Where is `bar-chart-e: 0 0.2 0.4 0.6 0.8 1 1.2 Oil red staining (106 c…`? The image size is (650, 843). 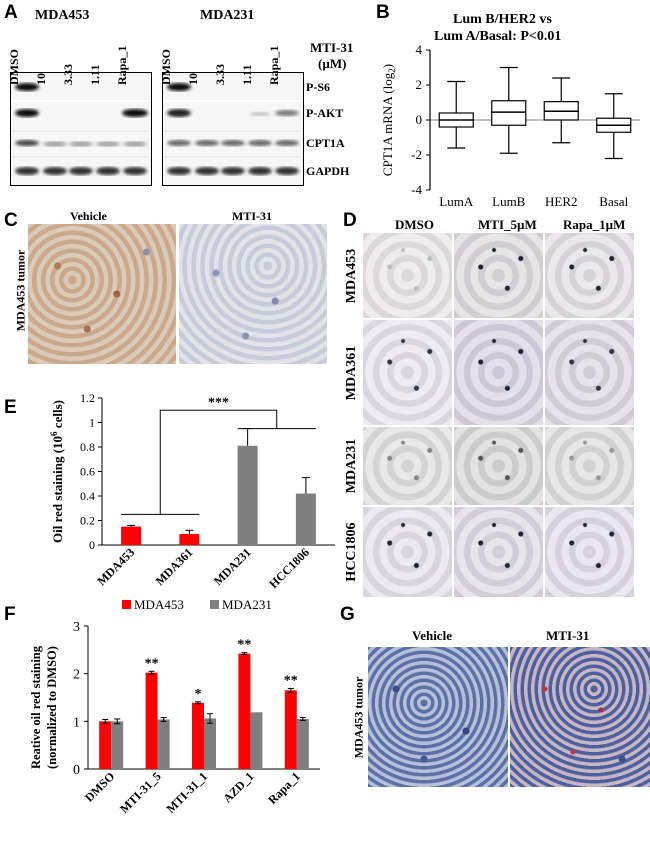
bar-chart-e: 0 0.2 0.4 0.6 0.8 1 1.2 Oil red staining (106 c… is located at coordinates (192, 490).